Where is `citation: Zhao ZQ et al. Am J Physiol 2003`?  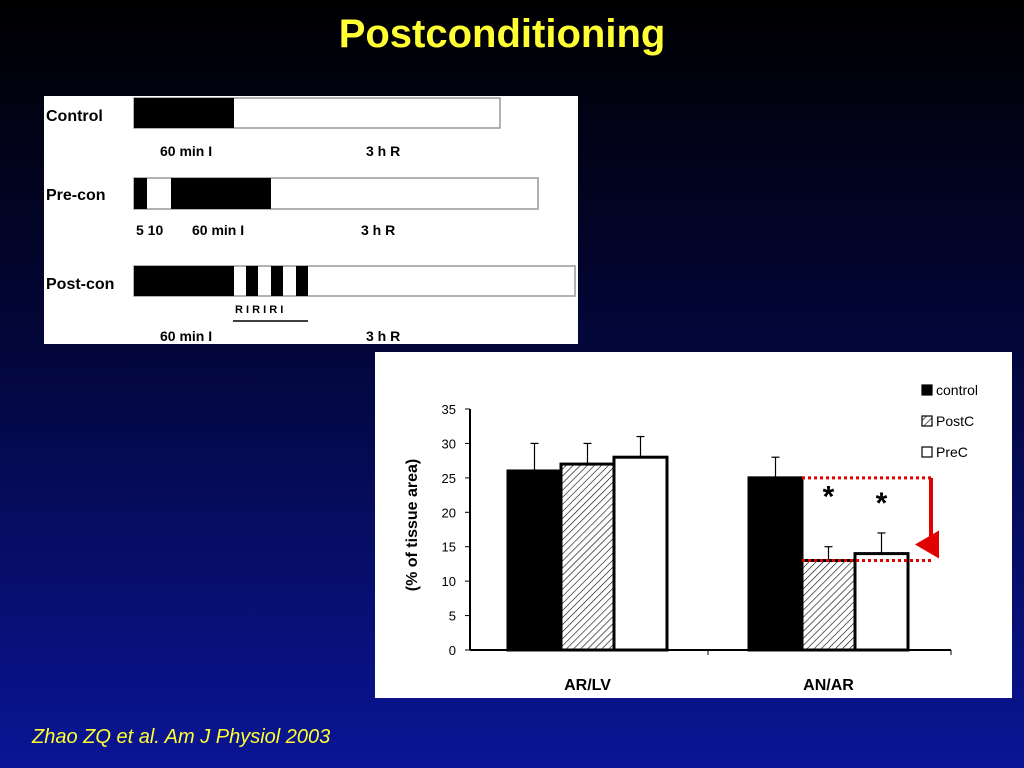
citation: Zhao ZQ et al. Am J Physiol 2003 is located at coordinates (181, 737).